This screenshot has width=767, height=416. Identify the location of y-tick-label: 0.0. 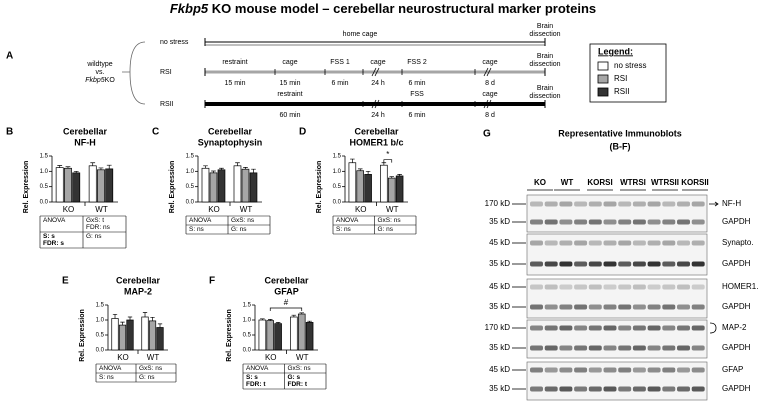
(337, 203).